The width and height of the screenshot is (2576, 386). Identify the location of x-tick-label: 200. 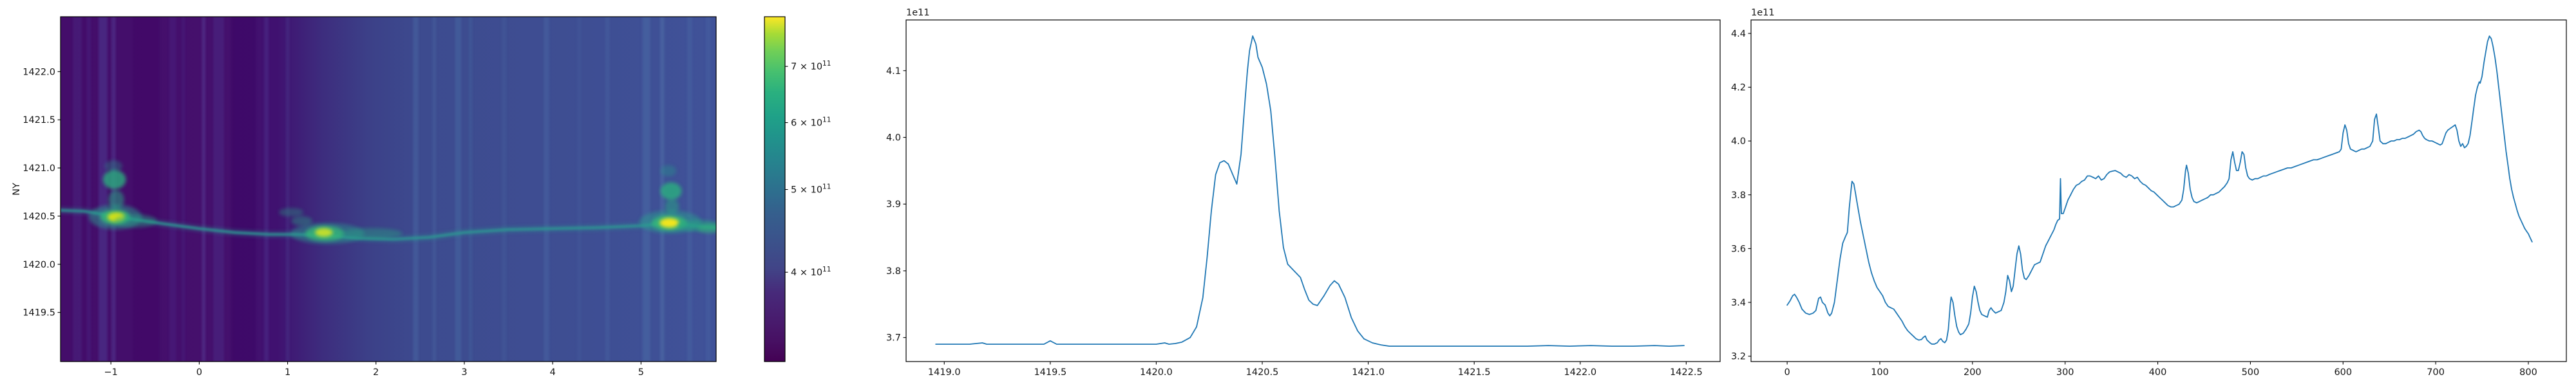
(1973, 372).